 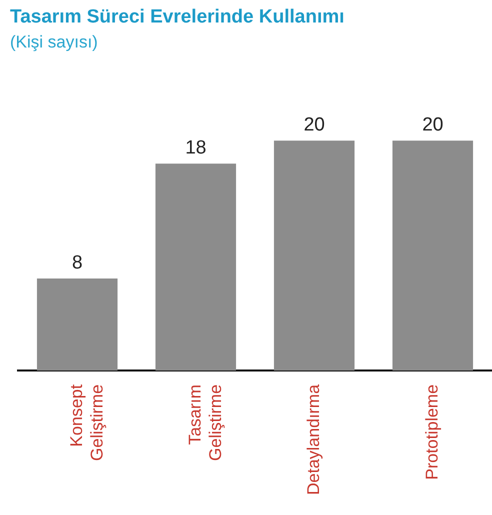 I want to click on x-tick-label: Detaylandırma, so click(x=313, y=440).